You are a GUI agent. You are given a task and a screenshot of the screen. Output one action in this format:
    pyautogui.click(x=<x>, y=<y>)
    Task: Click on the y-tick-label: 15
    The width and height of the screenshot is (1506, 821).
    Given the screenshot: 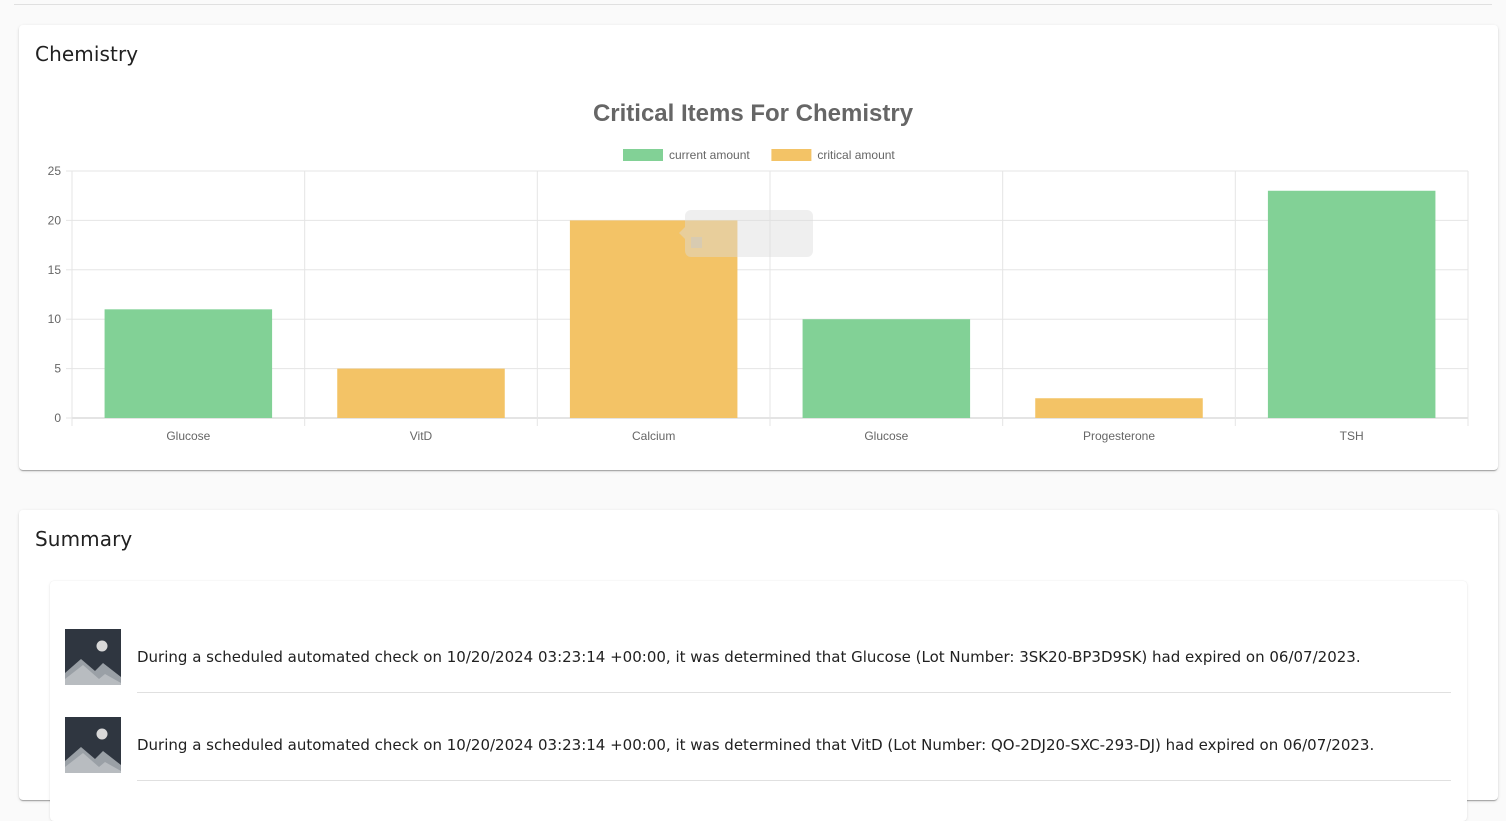 What is the action you would take?
    pyautogui.click(x=55, y=270)
    